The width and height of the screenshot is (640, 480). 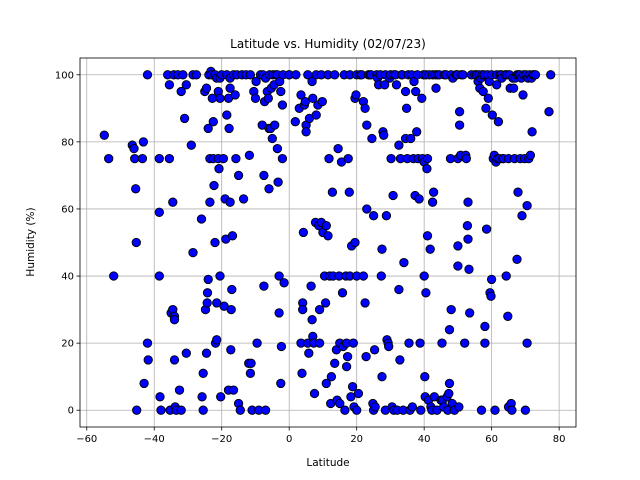 I want to click on x-tick-label: −20, so click(x=221, y=439).